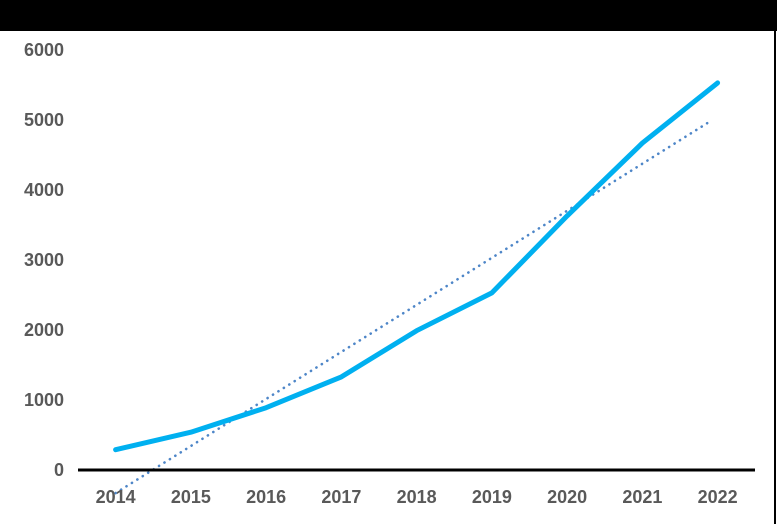  I want to click on x-tick-label-2016: 2016, so click(266, 497).